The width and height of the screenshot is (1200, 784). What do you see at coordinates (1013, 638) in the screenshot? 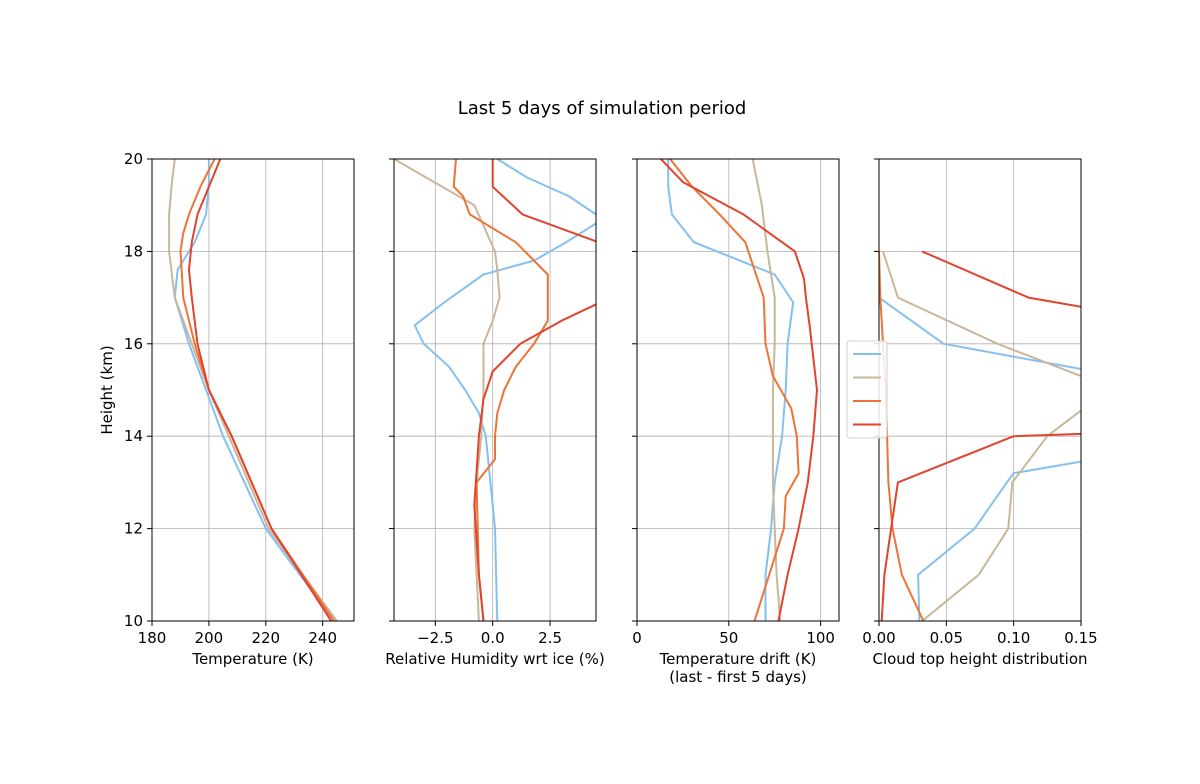
I see `x-tick-label: 0.10` at bounding box center [1013, 638].